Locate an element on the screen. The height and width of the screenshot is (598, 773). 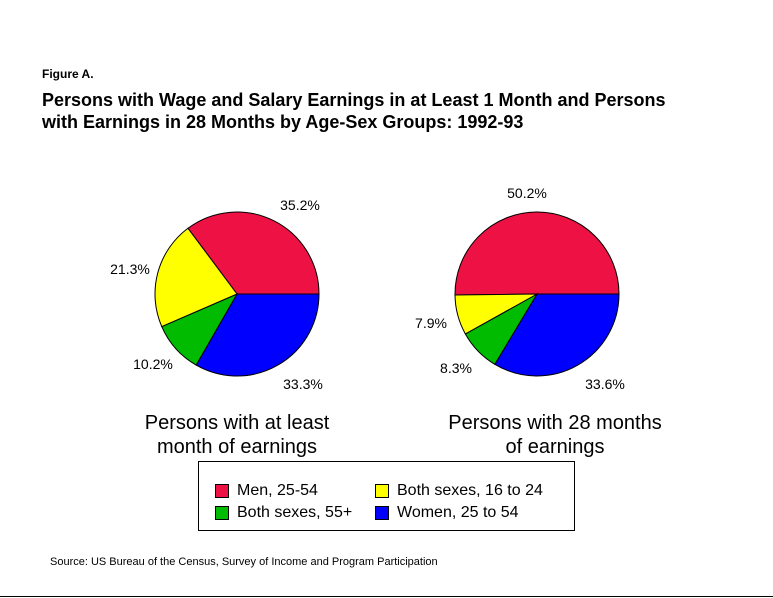
legend-label: Men, 25-54 is located at coordinates (277, 490).